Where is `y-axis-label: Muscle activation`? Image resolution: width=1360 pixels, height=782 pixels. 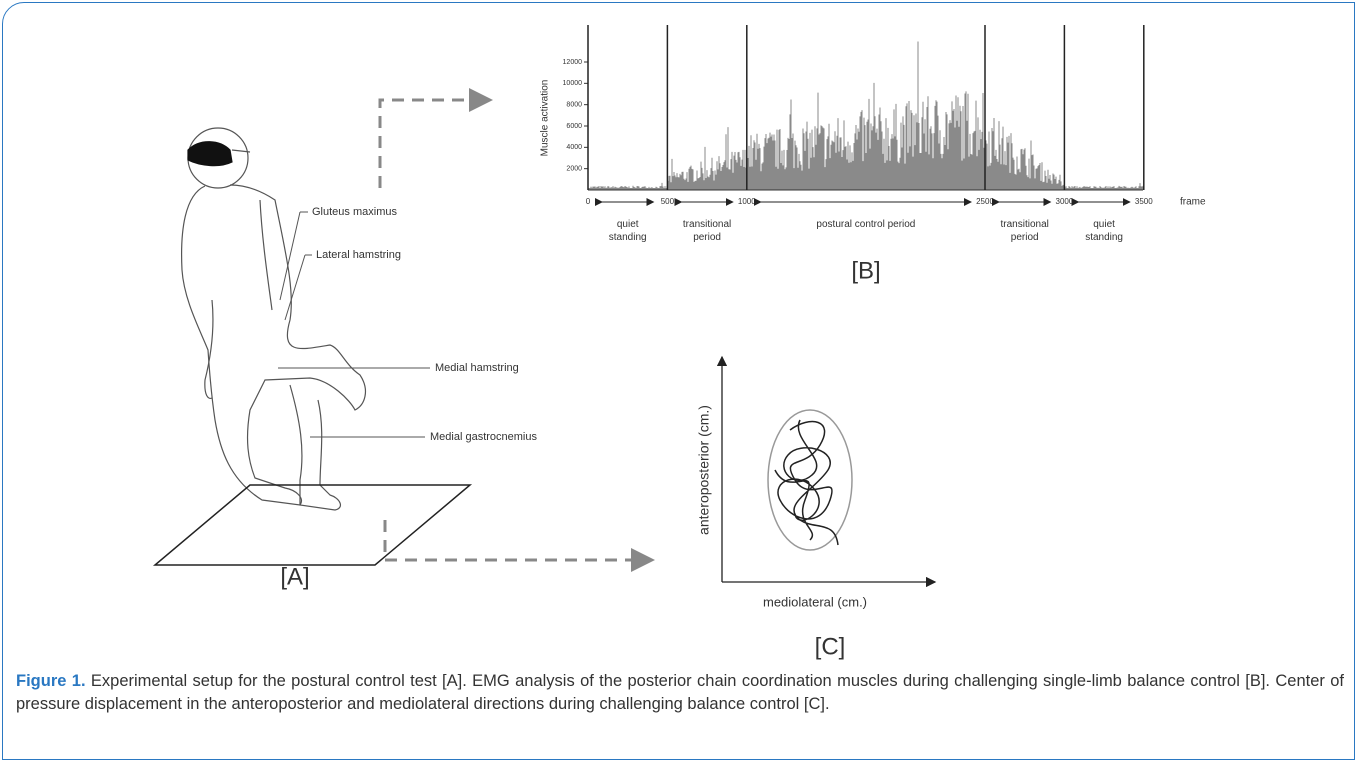 y-axis-label: Muscle activation is located at coordinates (545, 118).